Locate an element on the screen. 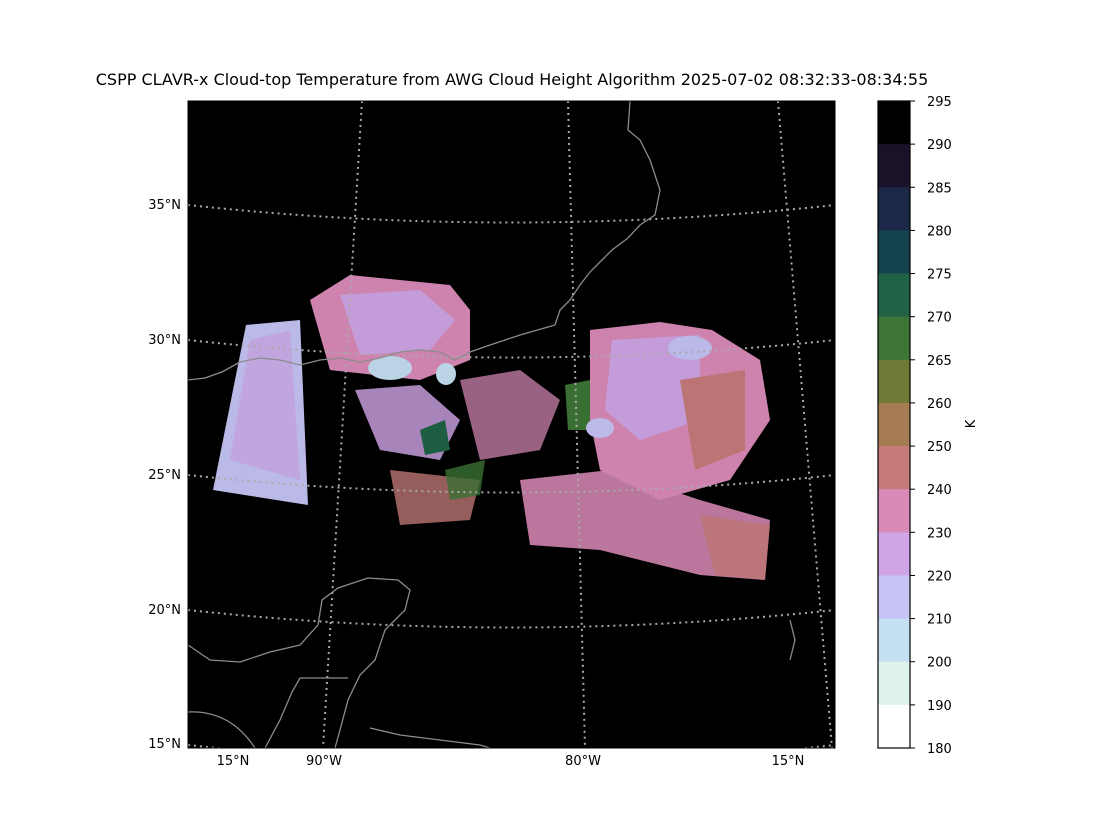 This screenshot has width=1120, height=840. colorbar-tick-label: 260 is located at coordinates (939, 404).